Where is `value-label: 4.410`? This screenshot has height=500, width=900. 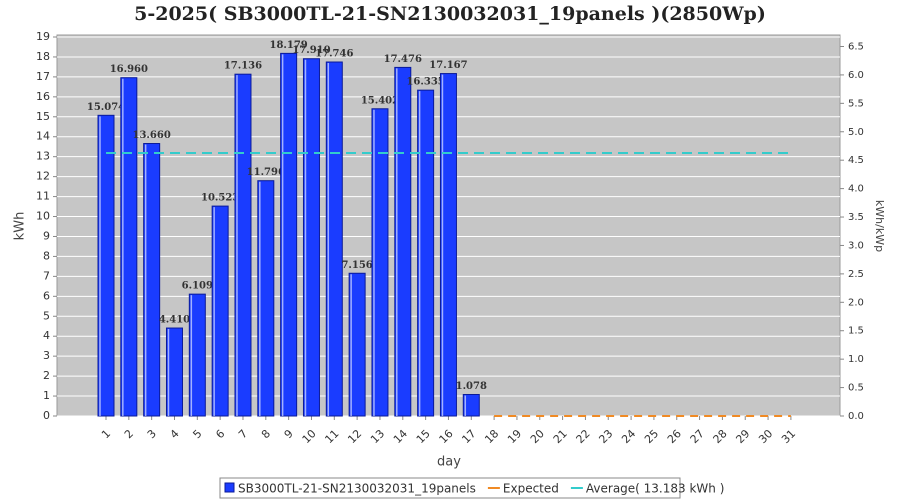
value-label: 4.410 is located at coordinates (174, 320).